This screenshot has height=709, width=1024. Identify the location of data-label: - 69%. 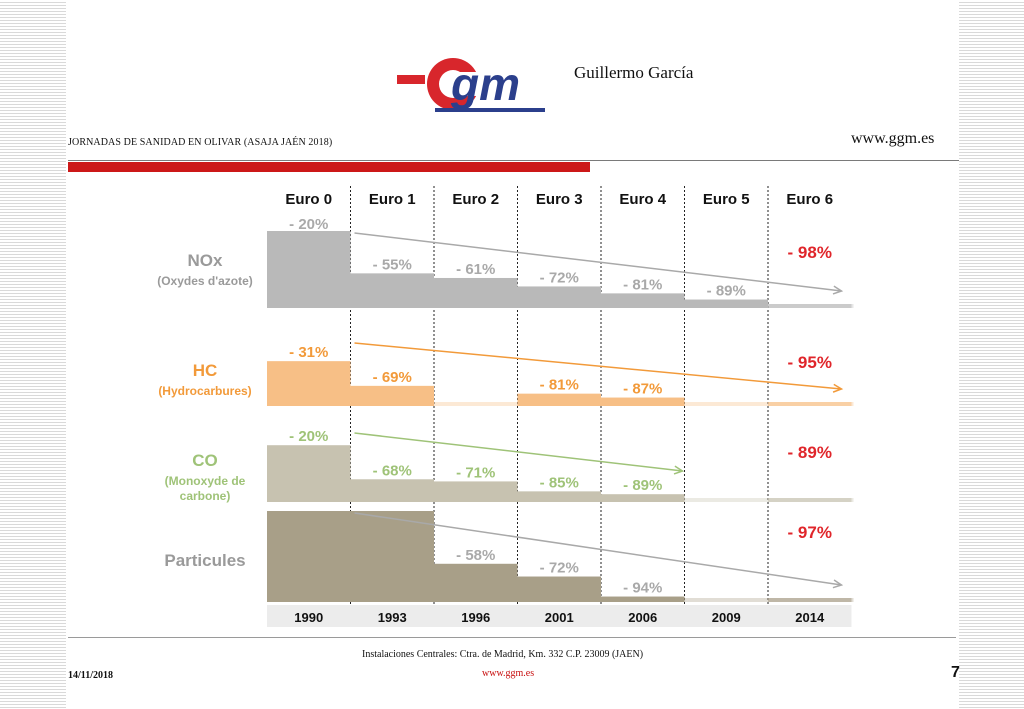
(392, 377).